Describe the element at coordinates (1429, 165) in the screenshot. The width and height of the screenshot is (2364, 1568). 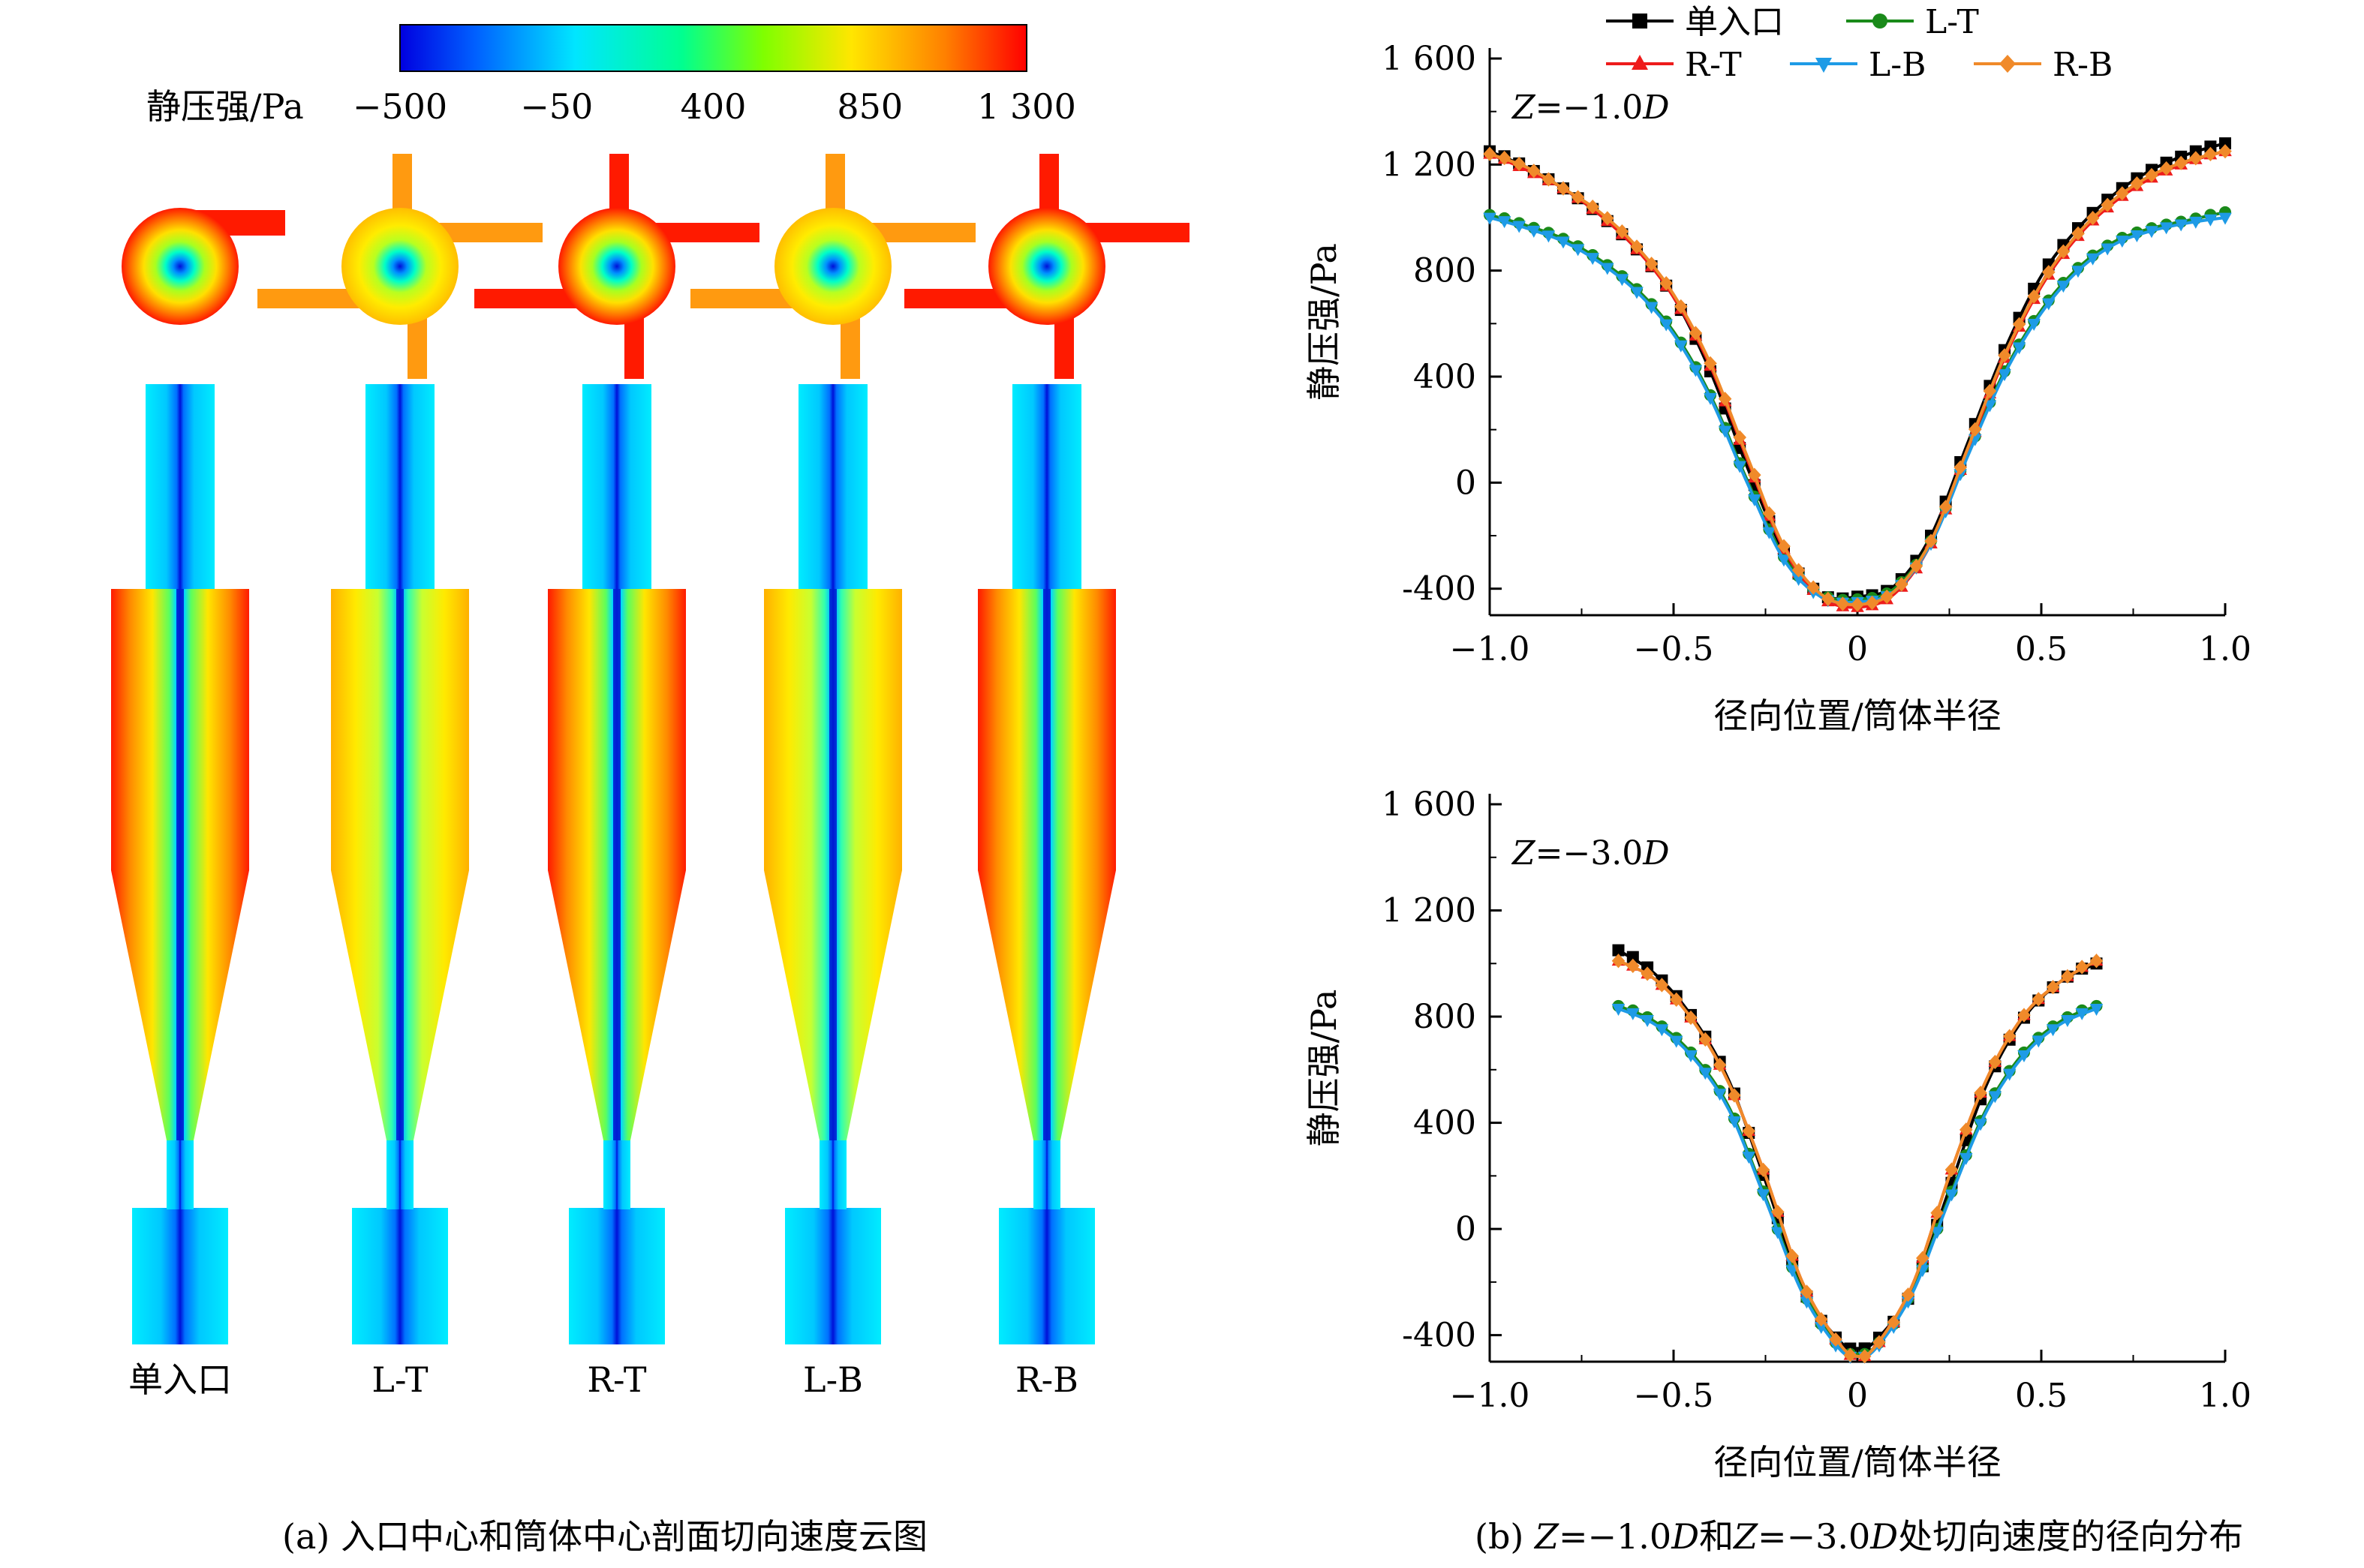
I see `y-tick-label: 1 200` at that location.